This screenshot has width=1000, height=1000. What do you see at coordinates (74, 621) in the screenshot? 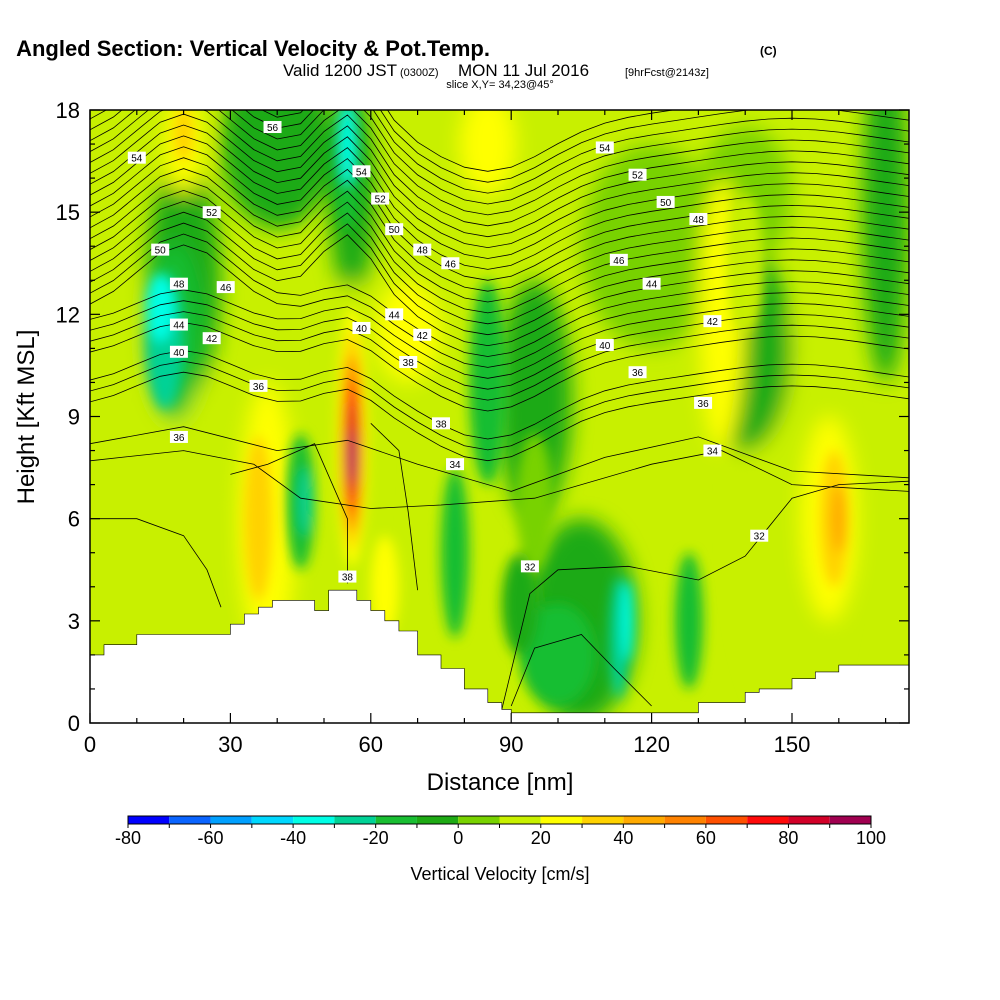
I see `y-tick-label: 3` at bounding box center [74, 621].